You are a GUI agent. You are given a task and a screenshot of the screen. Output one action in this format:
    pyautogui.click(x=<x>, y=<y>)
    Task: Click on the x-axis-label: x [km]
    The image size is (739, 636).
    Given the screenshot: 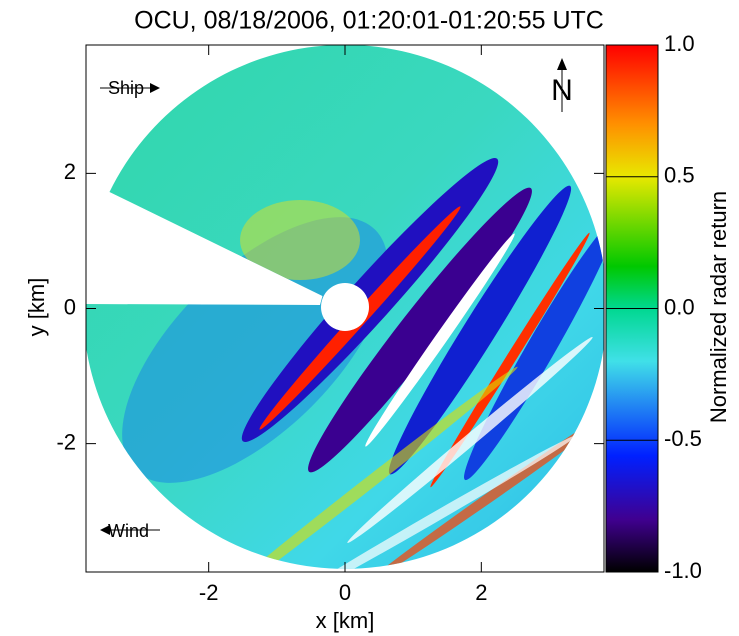 What is the action you would take?
    pyautogui.click(x=345, y=620)
    